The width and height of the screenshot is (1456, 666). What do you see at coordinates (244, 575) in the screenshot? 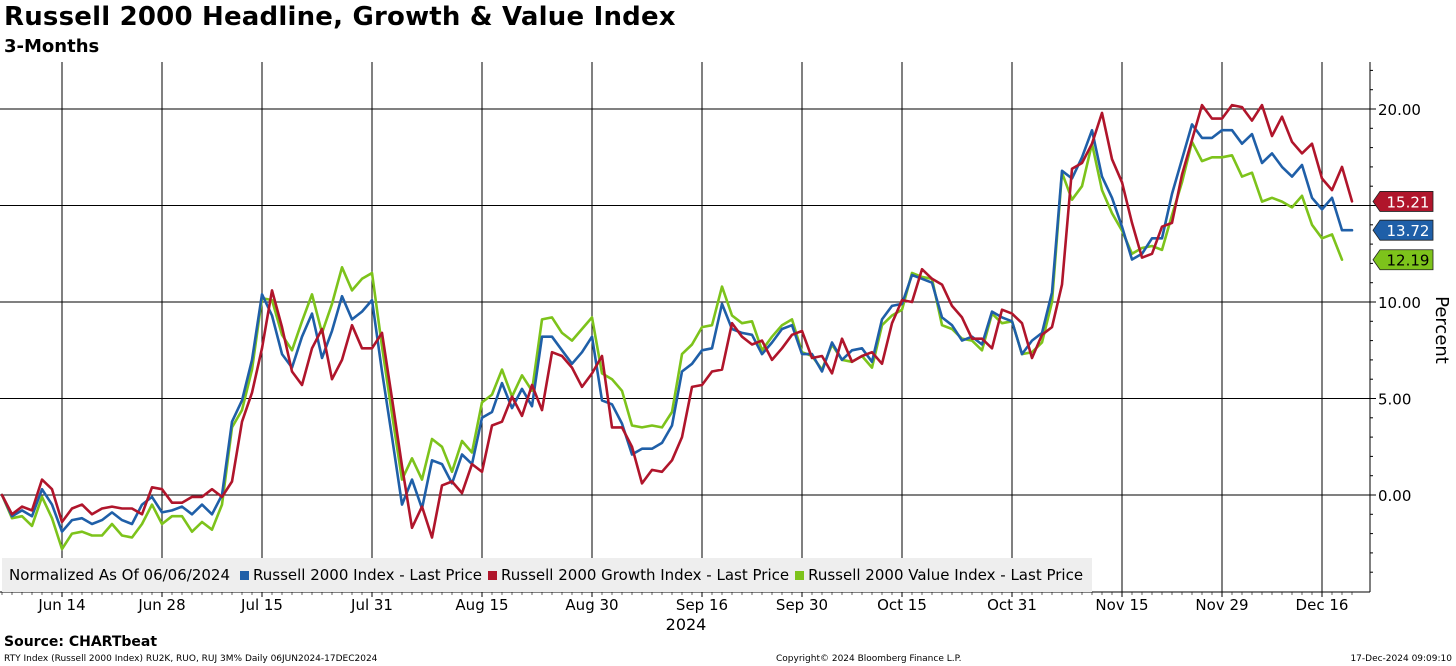
I see `legend-swatch-russell-2000` at bounding box center [244, 575].